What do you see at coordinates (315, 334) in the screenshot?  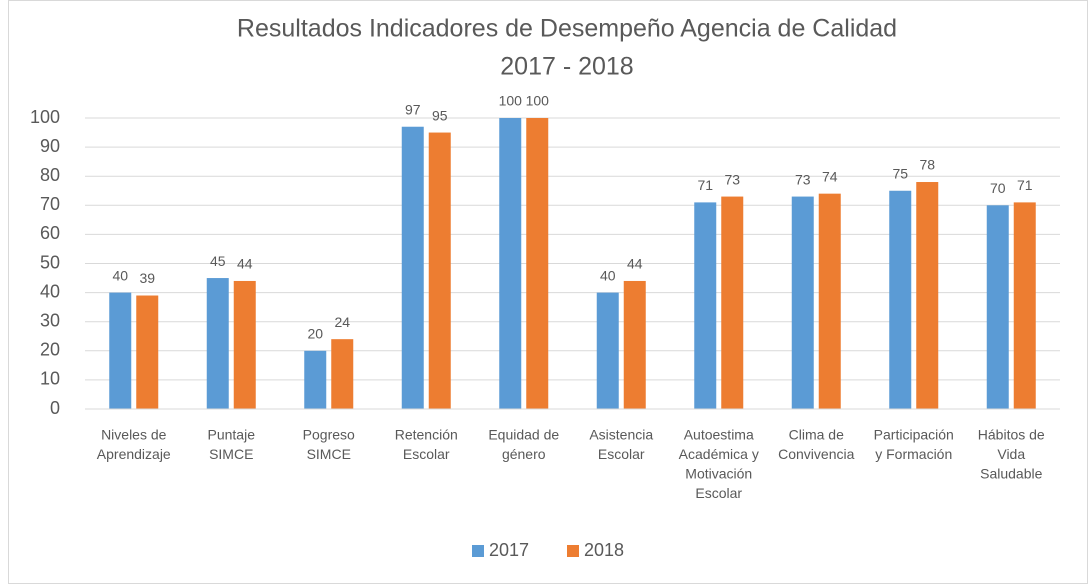 I see `data-label: 20` at bounding box center [315, 334].